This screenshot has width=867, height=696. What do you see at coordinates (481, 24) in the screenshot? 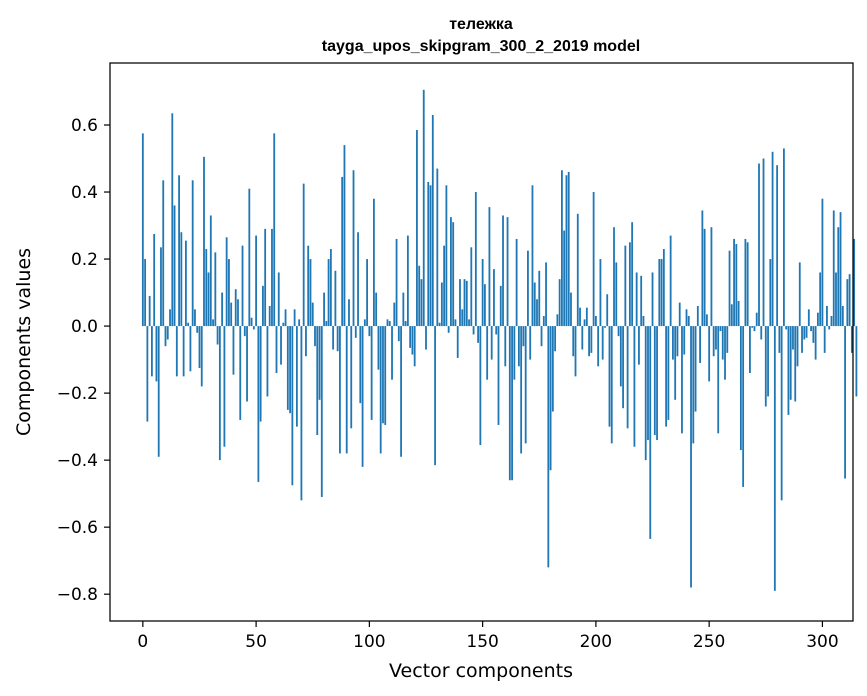
I see `chart-title: тележка` at bounding box center [481, 24].